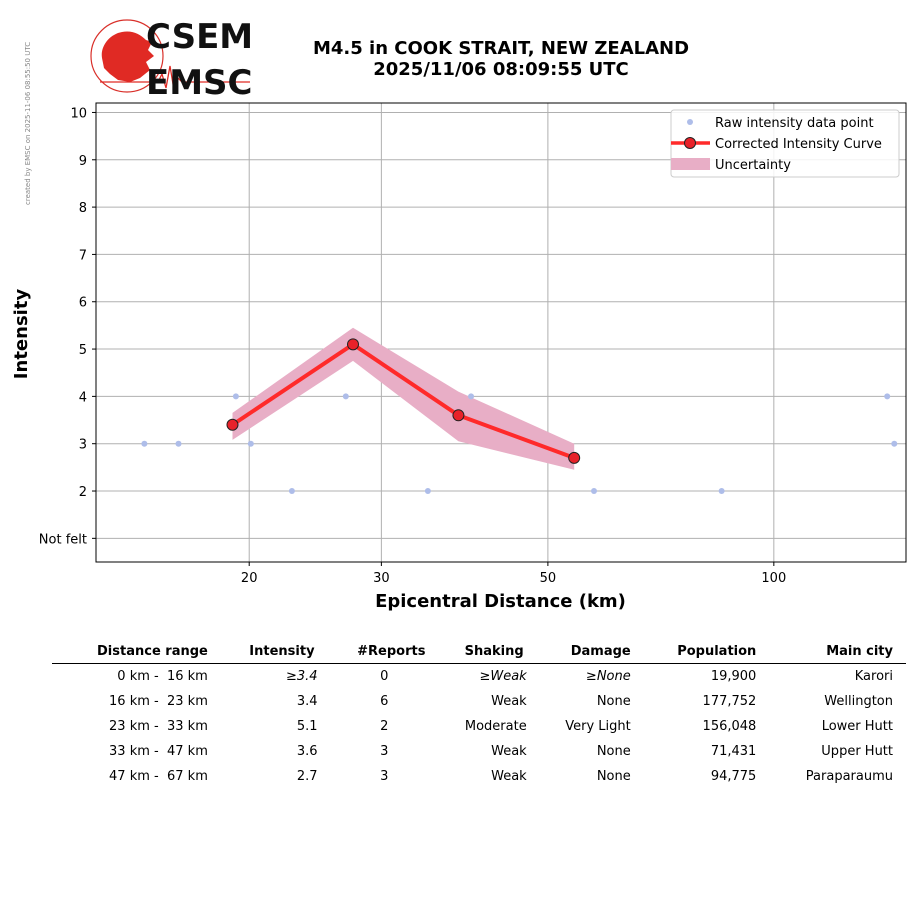  I want to click on table-header-distance: Distance range, so click(152, 651).